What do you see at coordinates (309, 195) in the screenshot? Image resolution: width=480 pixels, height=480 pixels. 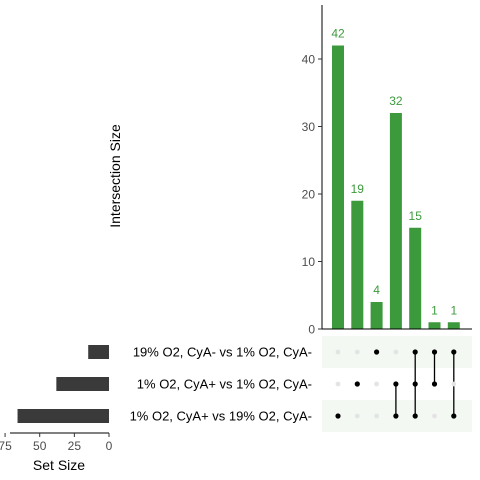 I see `y-tick-label: 20` at bounding box center [309, 195].